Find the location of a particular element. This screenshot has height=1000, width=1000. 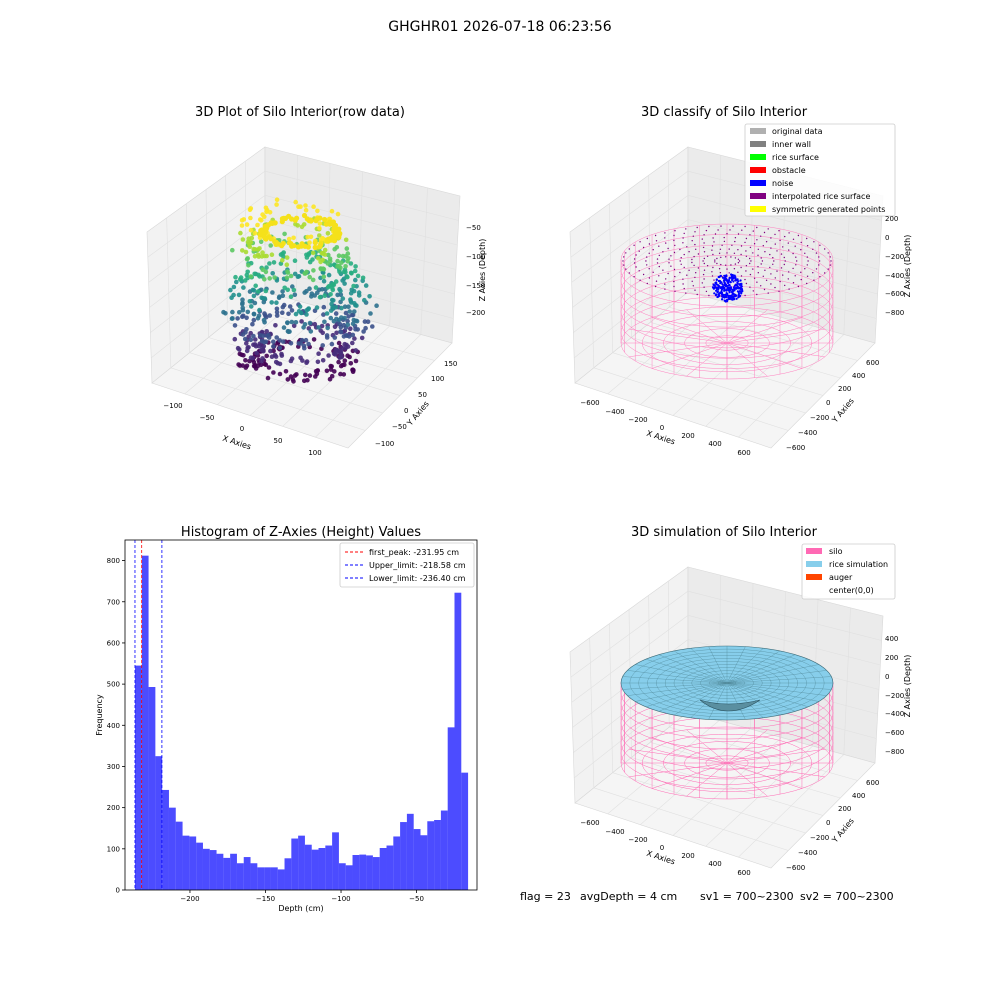

panel2-xtick: 200 is located at coordinates (687, 436).